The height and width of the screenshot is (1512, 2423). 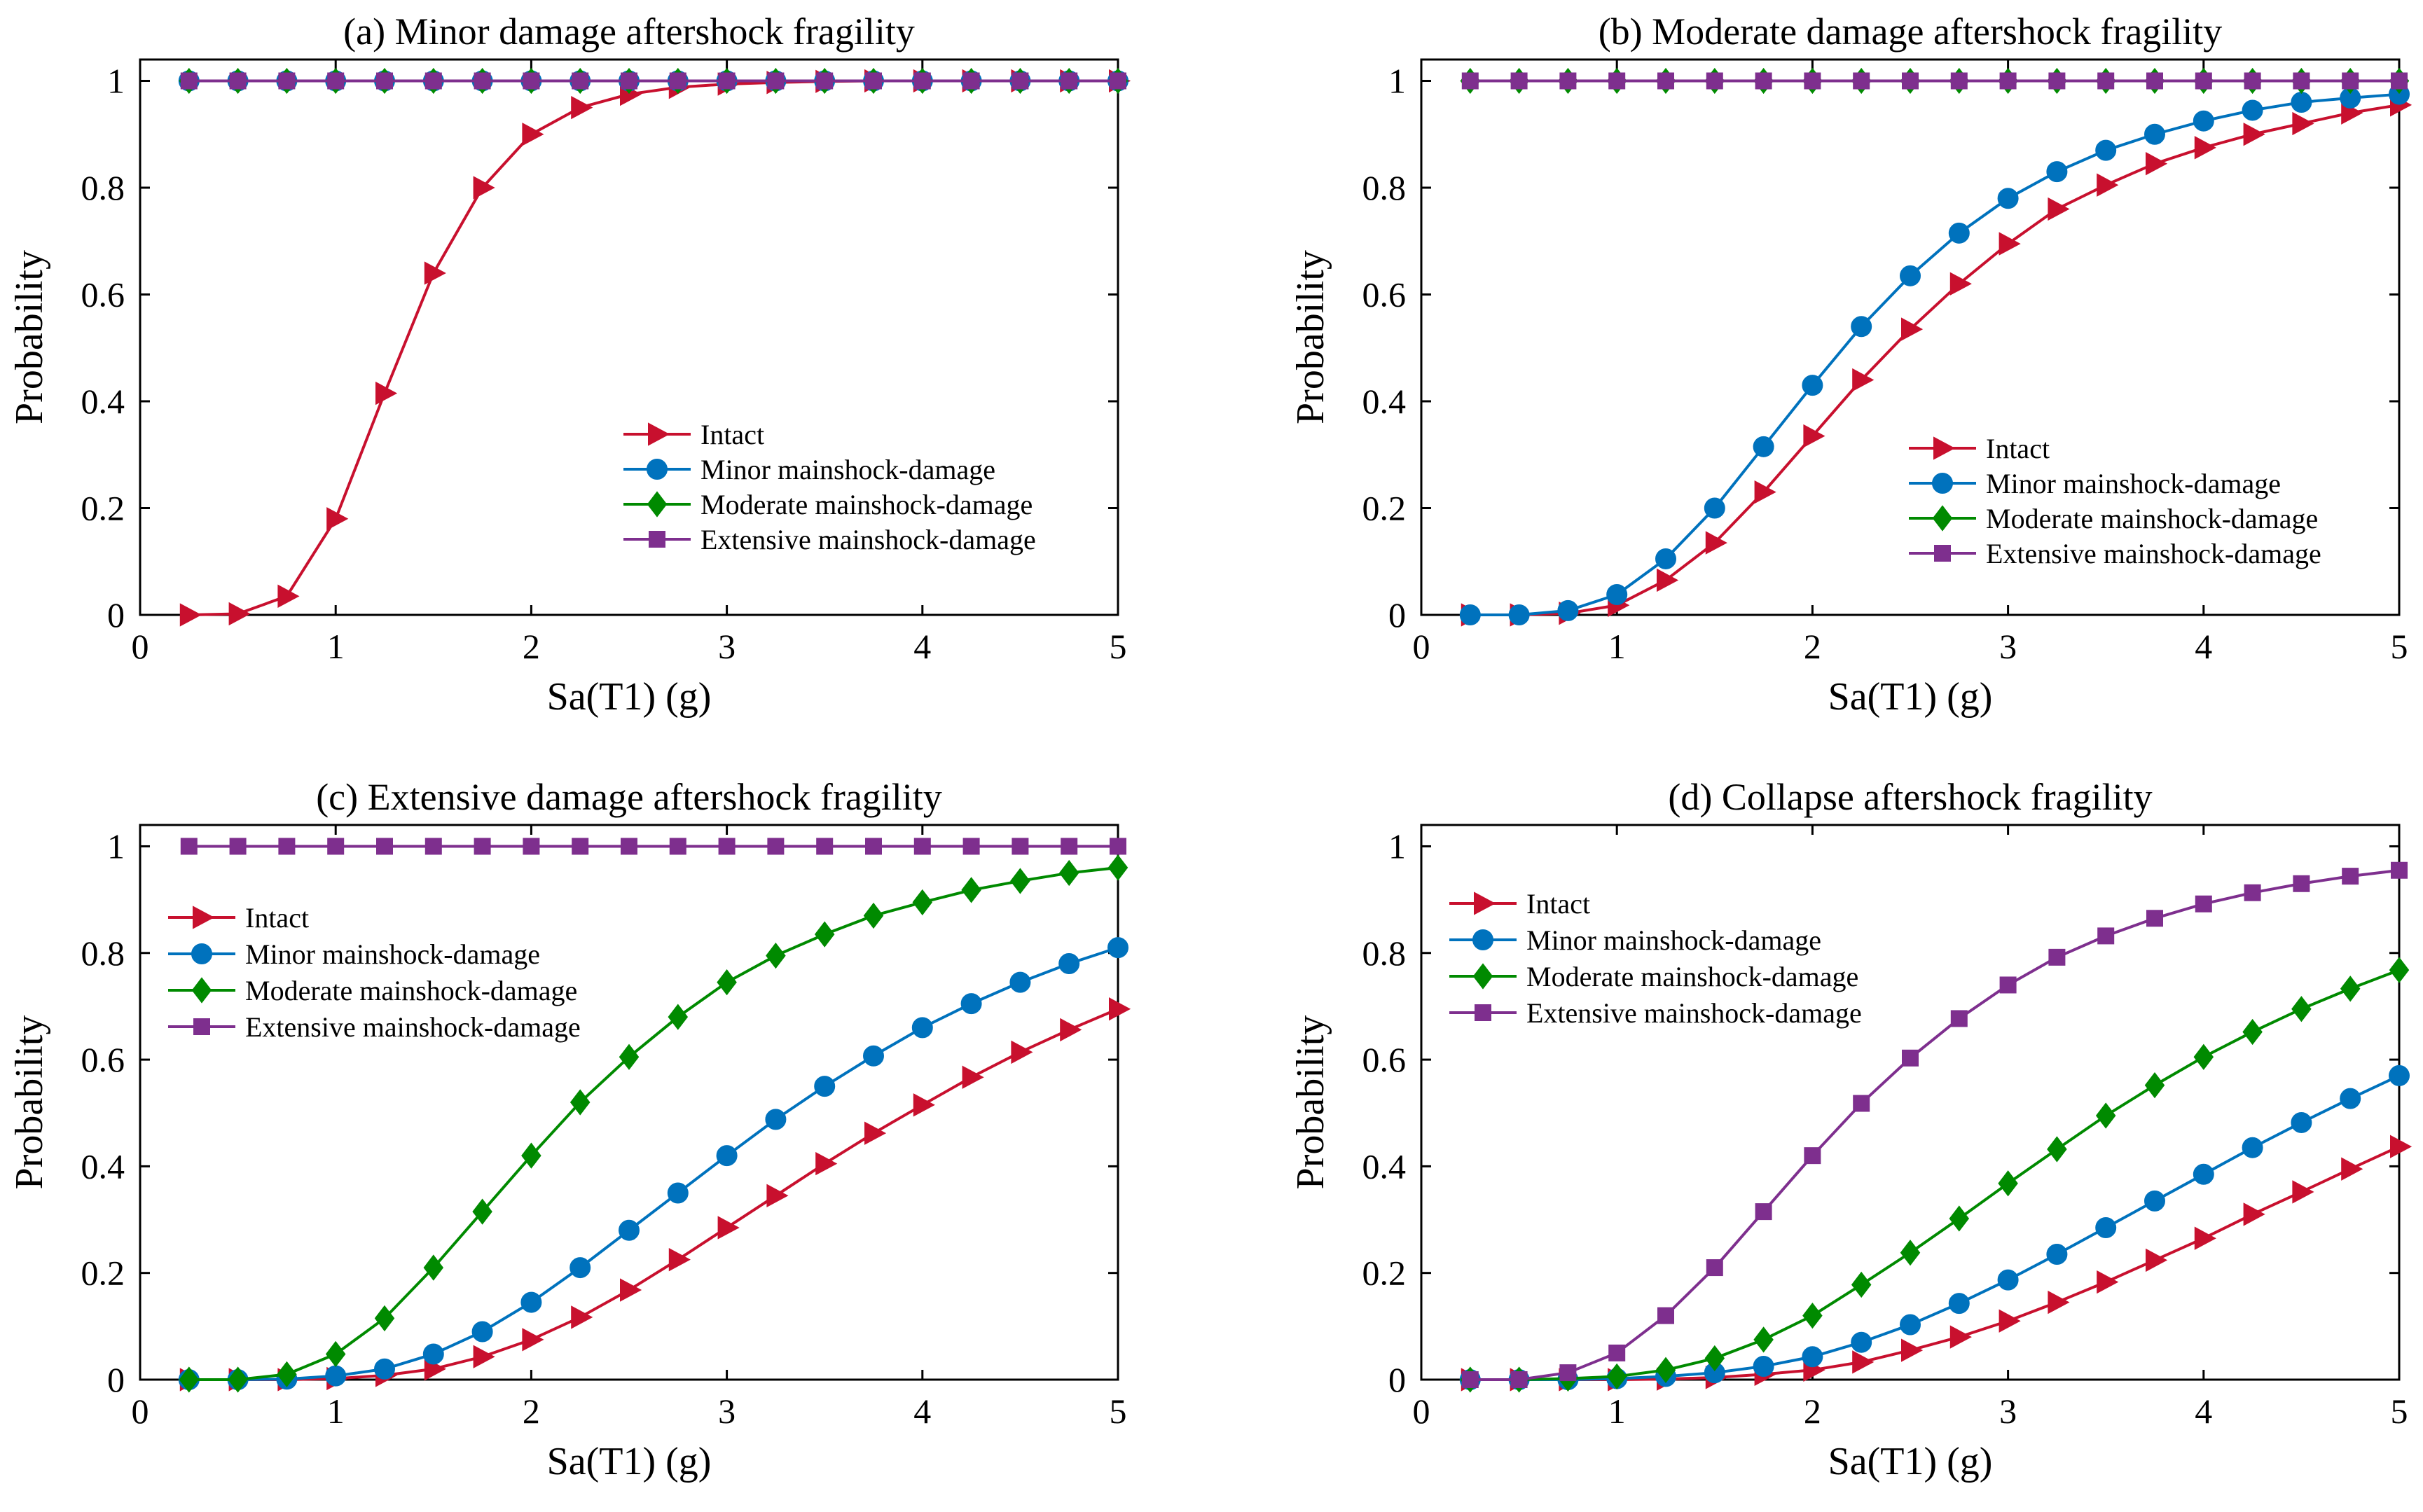 I want to click on legend-label: Minor mainshock-damage, so click(x=847, y=469).